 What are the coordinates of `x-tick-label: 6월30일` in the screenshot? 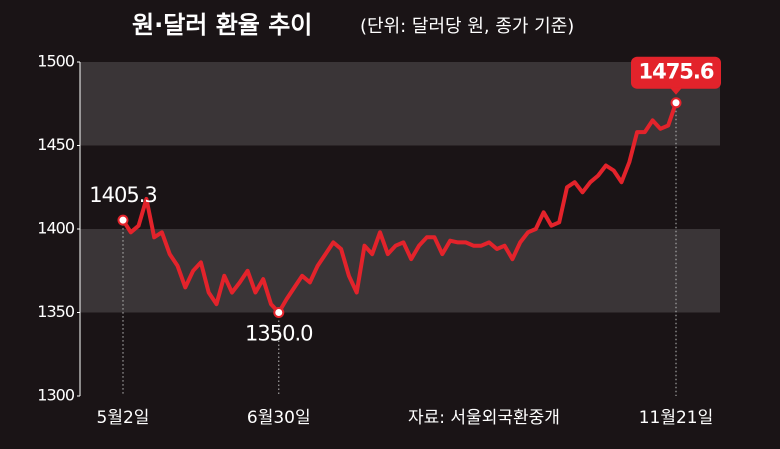 It's located at (279, 418).